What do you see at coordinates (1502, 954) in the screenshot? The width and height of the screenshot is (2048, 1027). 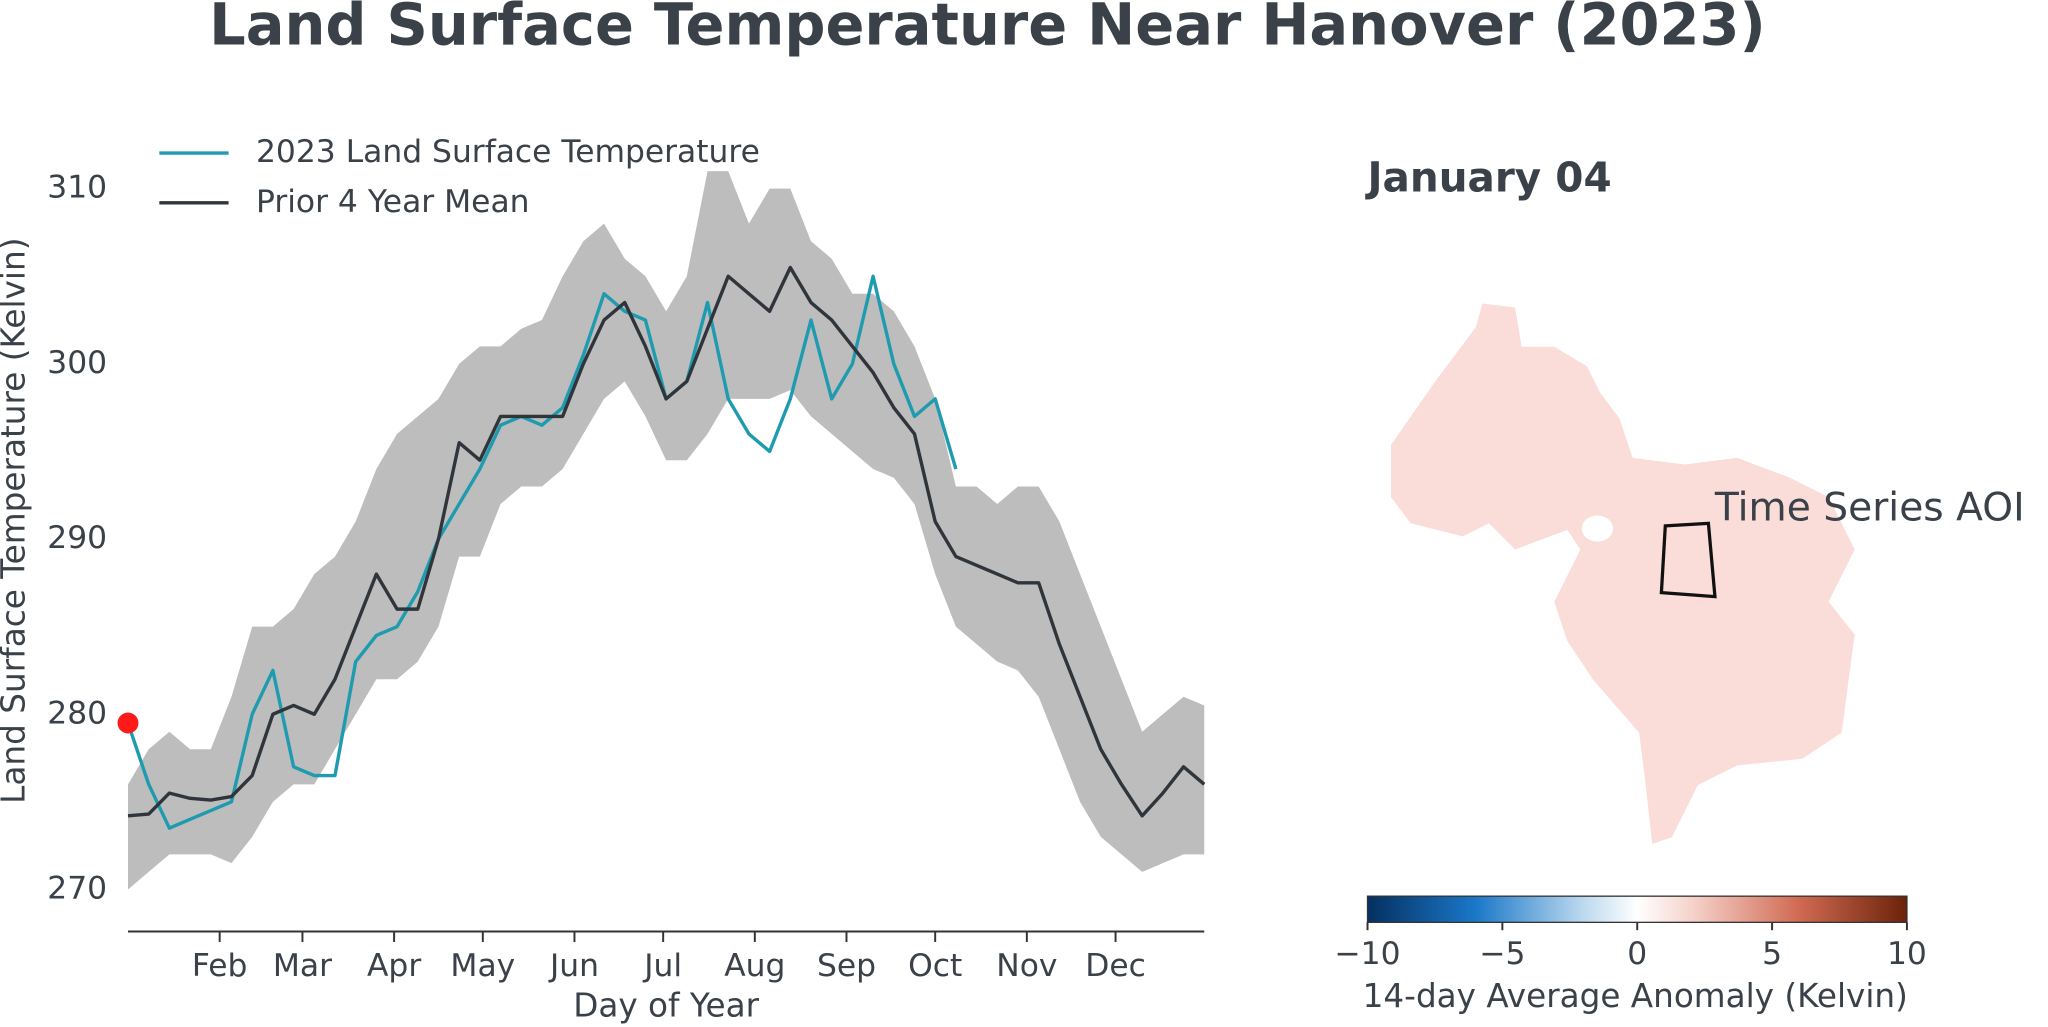 I see `colorbar-tick-label: −5` at bounding box center [1502, 954].